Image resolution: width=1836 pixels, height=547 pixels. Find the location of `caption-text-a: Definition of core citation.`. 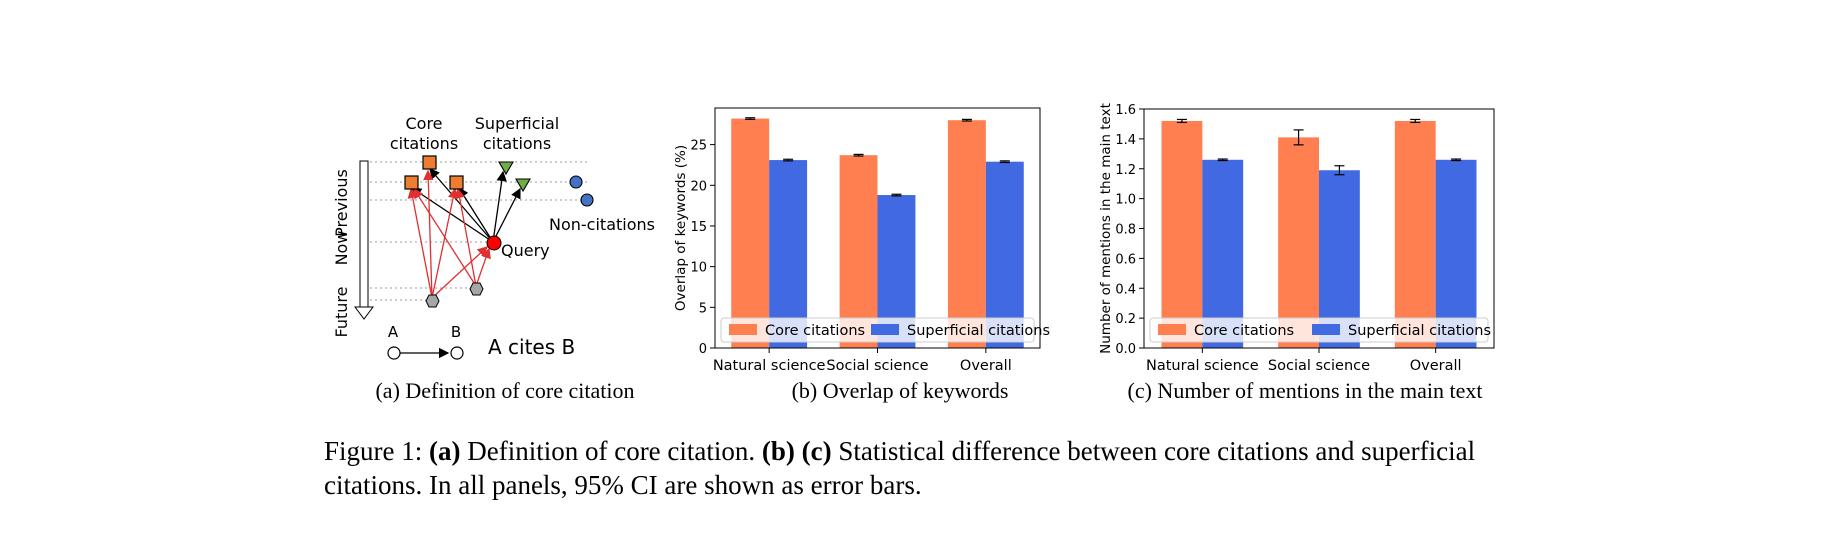

caption-text-a: Definition of core citation. is located at coordinates (611, 451).